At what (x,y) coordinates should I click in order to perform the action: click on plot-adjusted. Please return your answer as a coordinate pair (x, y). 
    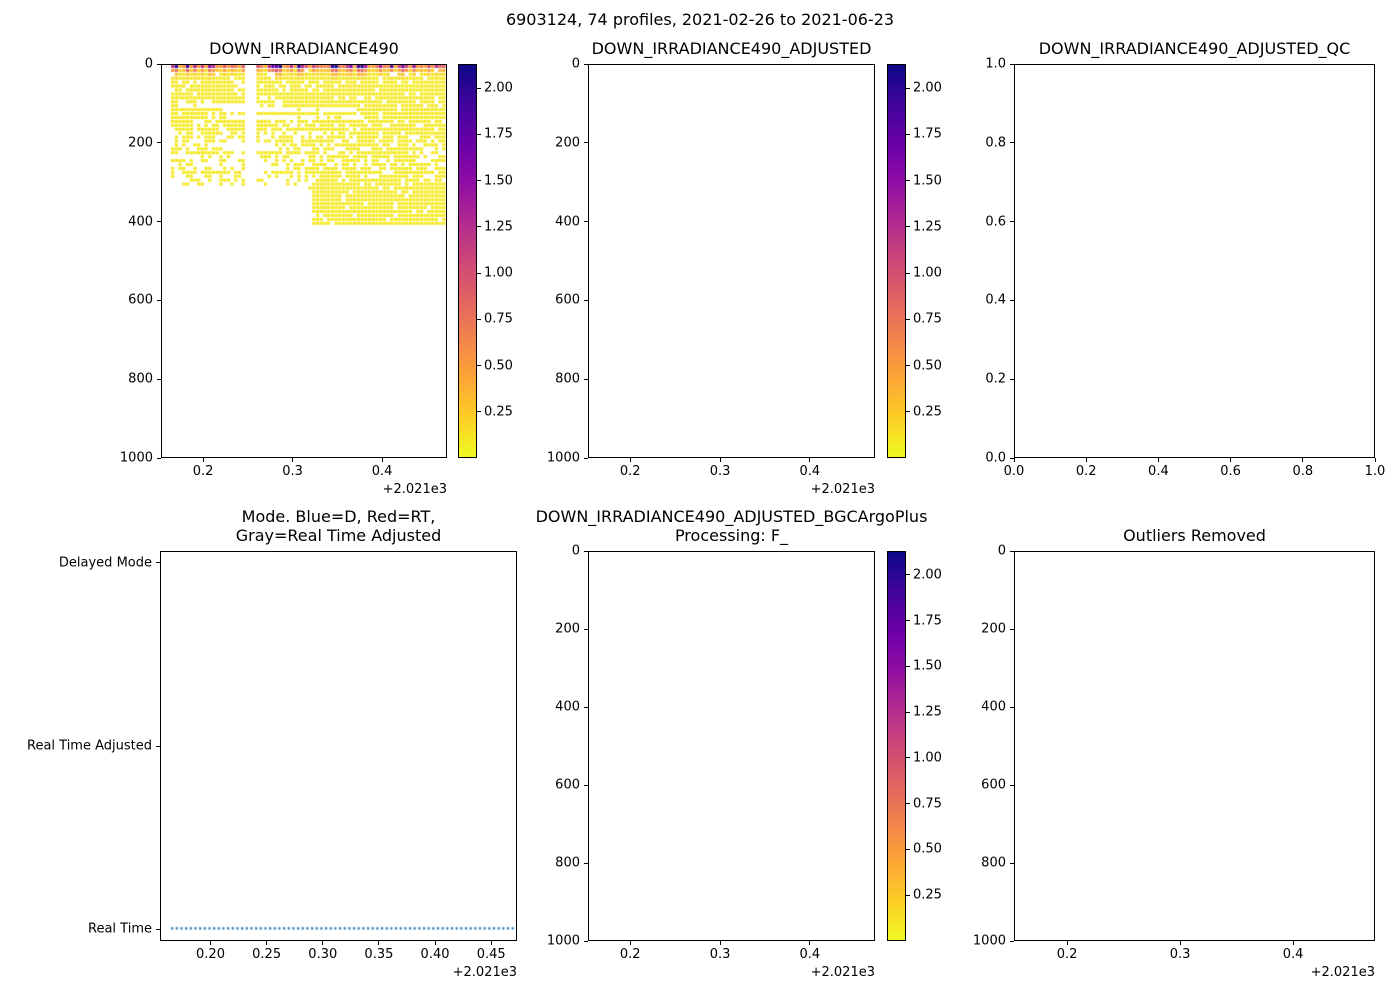
    Looking at the image, I should click on (731, 261).